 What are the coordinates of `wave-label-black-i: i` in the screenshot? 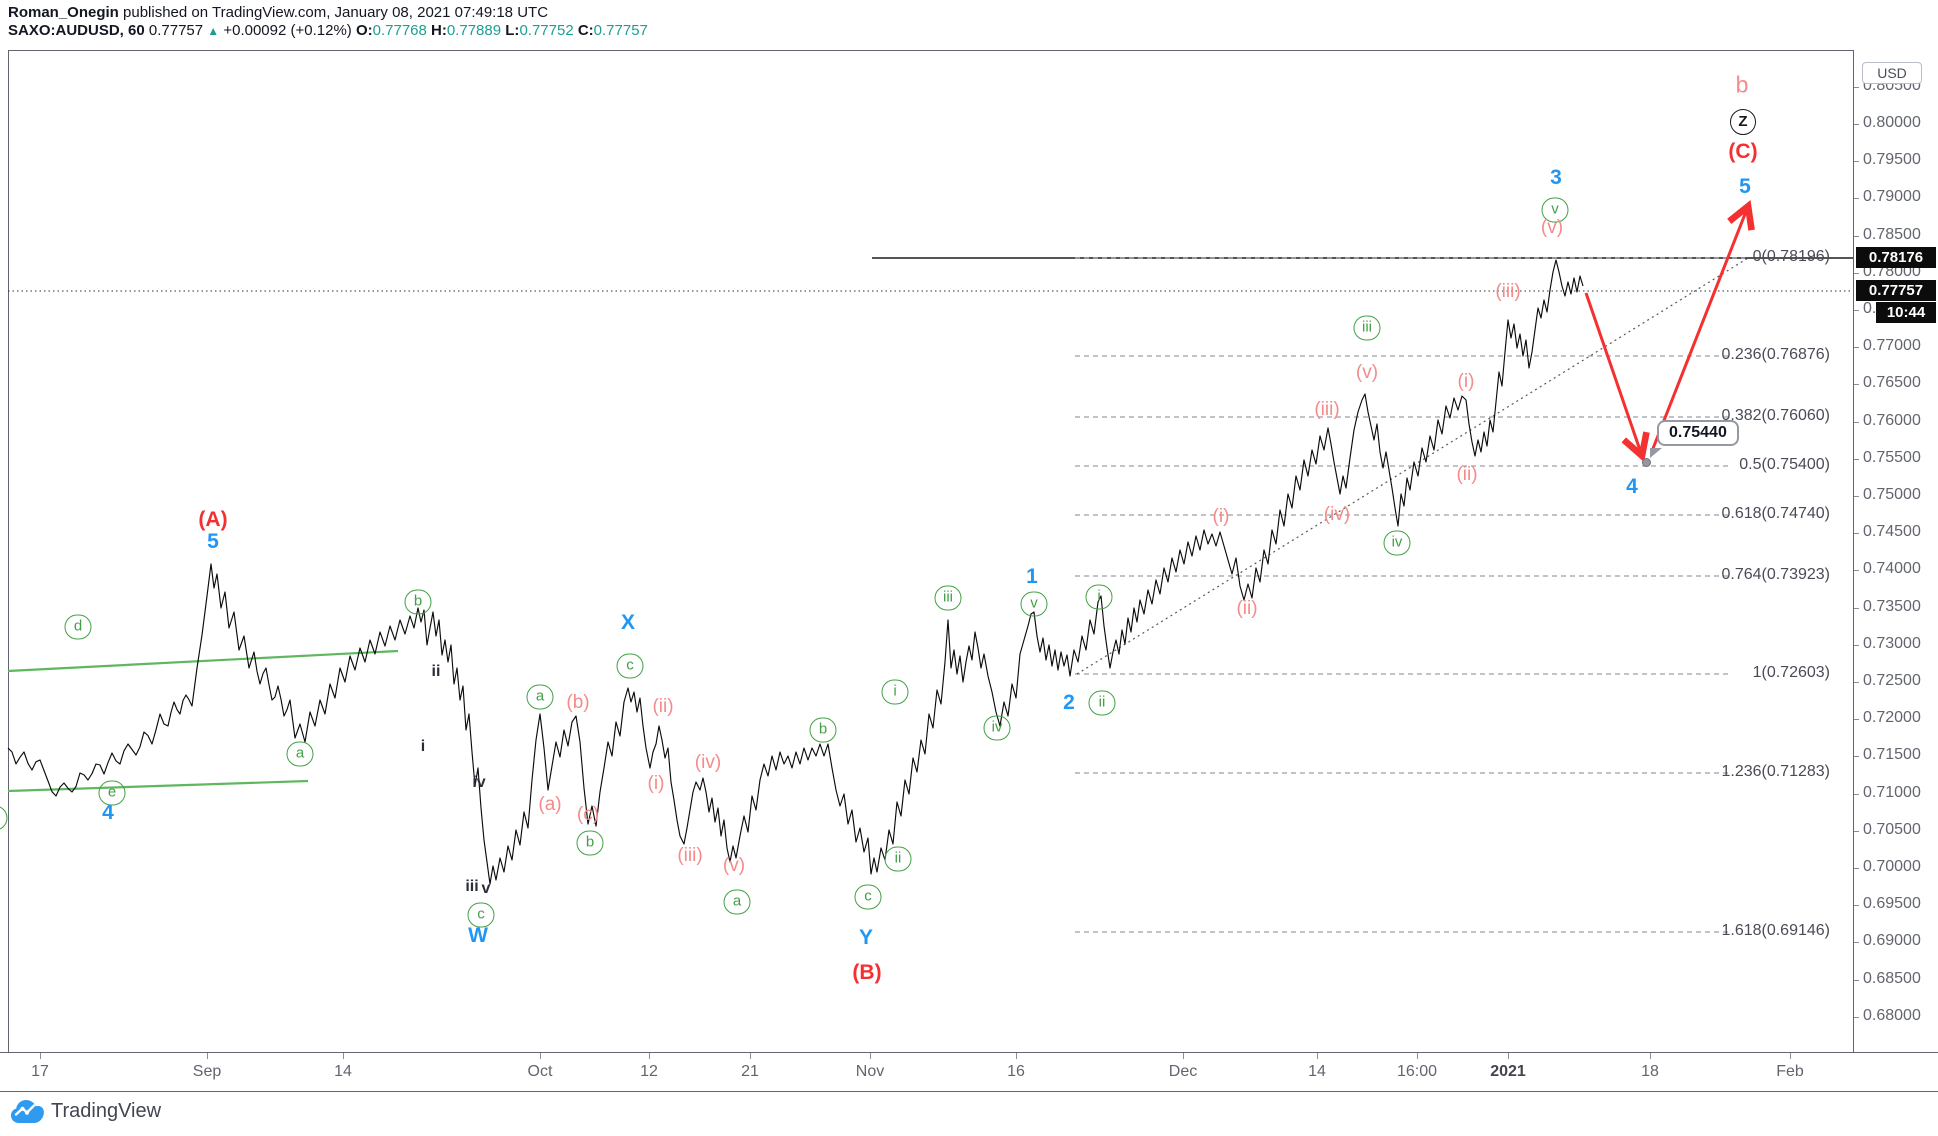 It's located at (423, 746).